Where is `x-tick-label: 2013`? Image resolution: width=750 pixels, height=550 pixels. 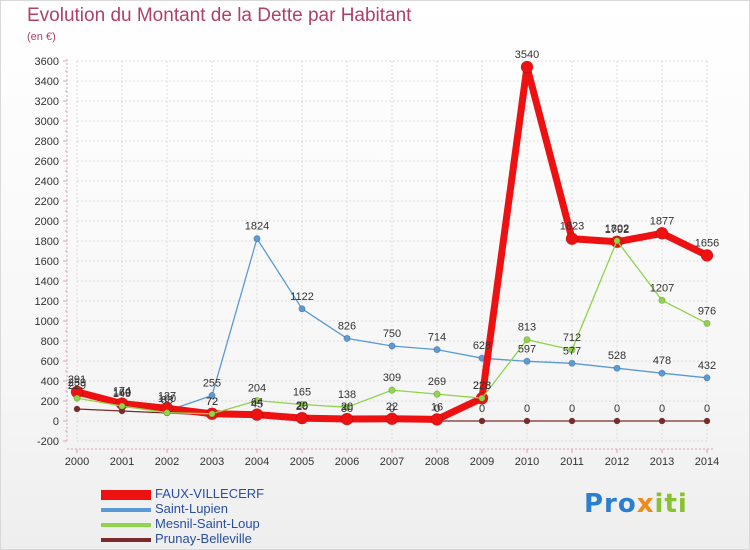 x-tick-label: 2013 is located at coordinates (662, 462).